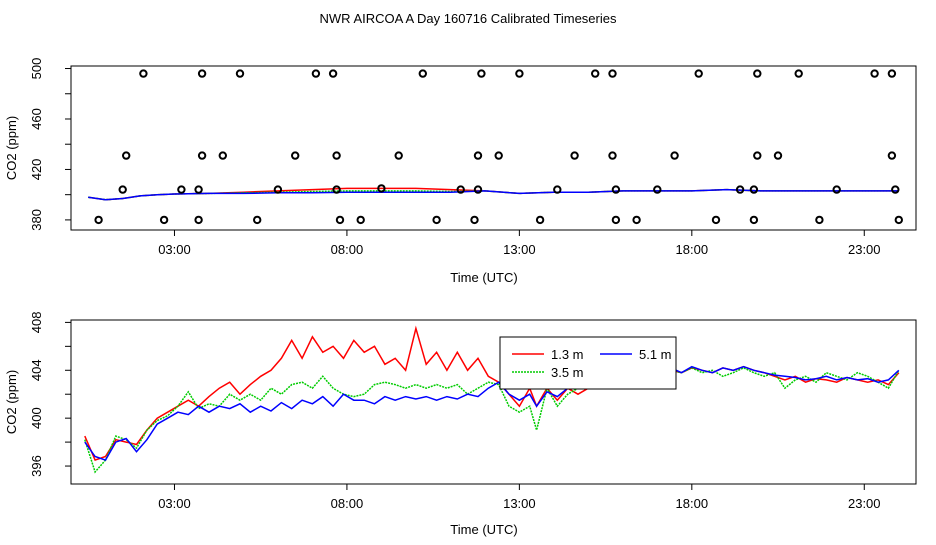  Describe the element at coordinates (36, 170) in the screenshot. I see `y-tick-label: 420` at that location.